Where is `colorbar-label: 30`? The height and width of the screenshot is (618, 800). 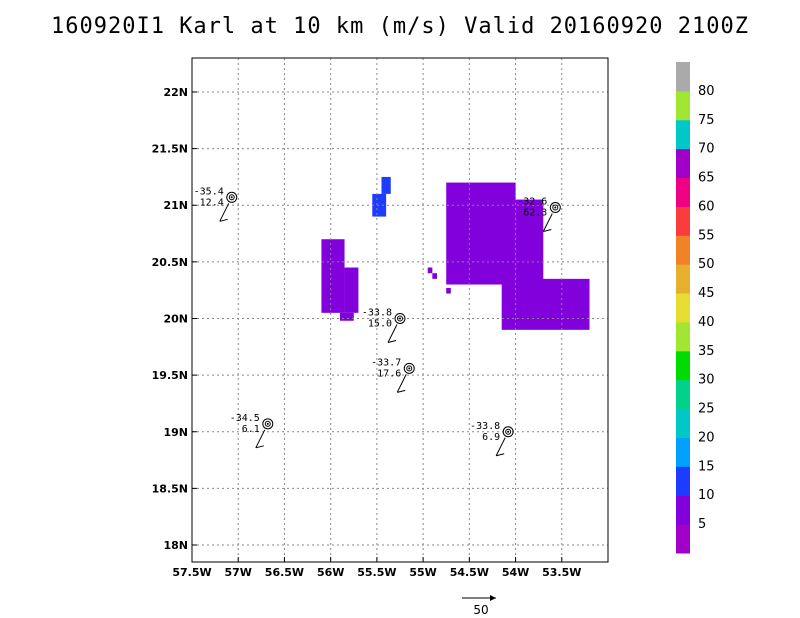
colorbar-label: 30 is located at coordinates (706, 380).